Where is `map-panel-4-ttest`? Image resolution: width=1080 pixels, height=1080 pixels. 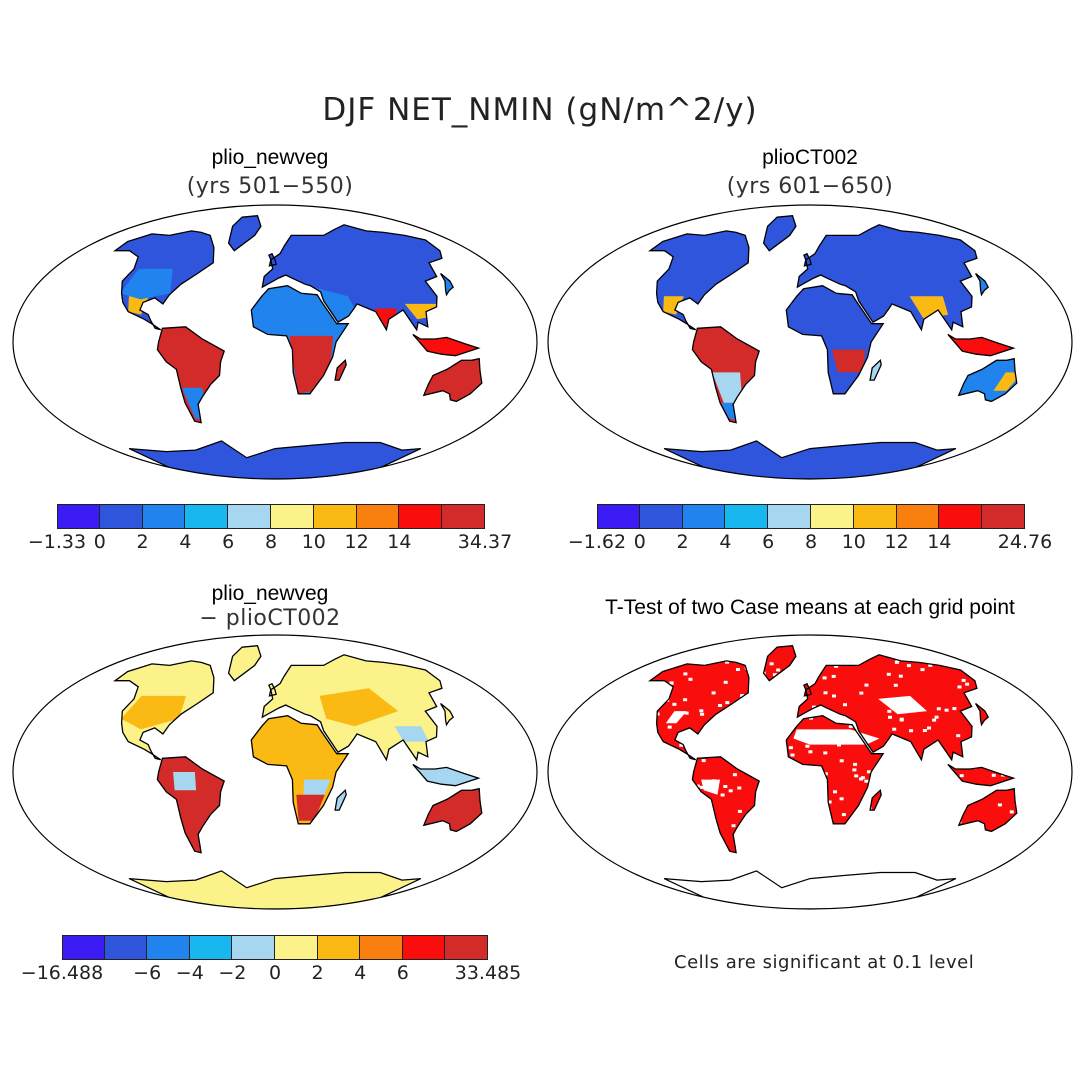 map-panel-4-ttest is located at coordinates (810, 772).